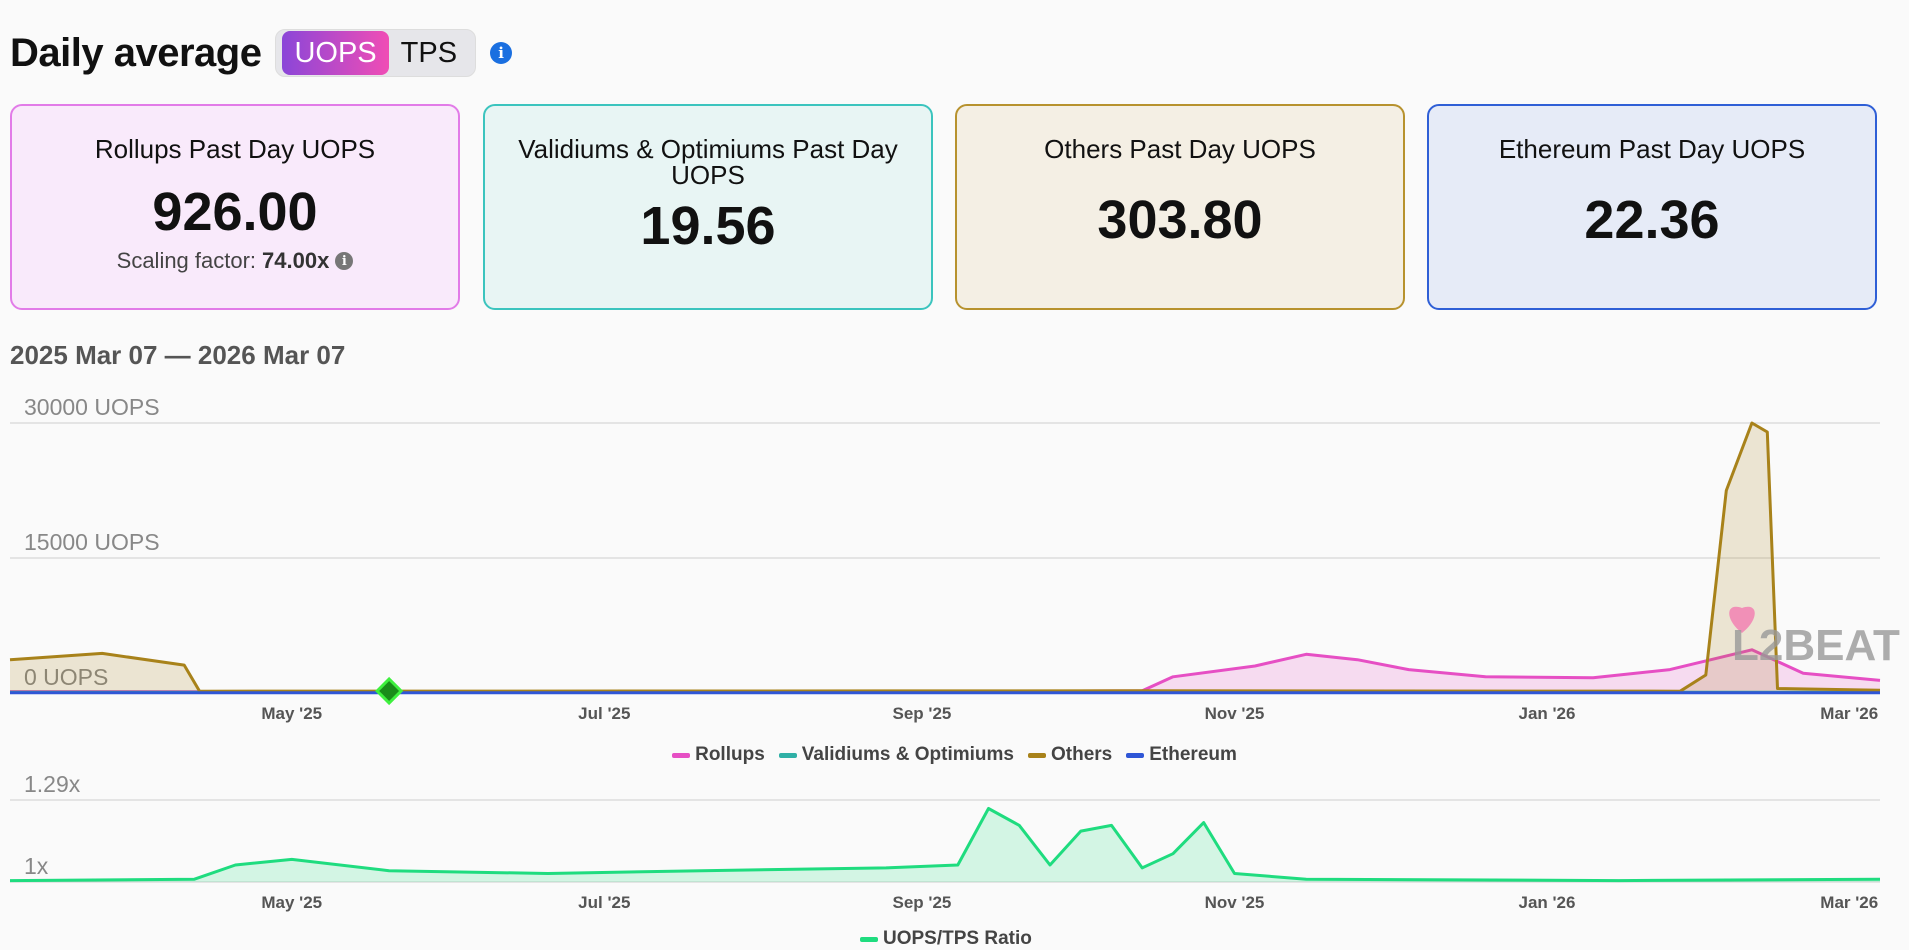  I want to click on card-value: 303.80, so click(1180, 220).